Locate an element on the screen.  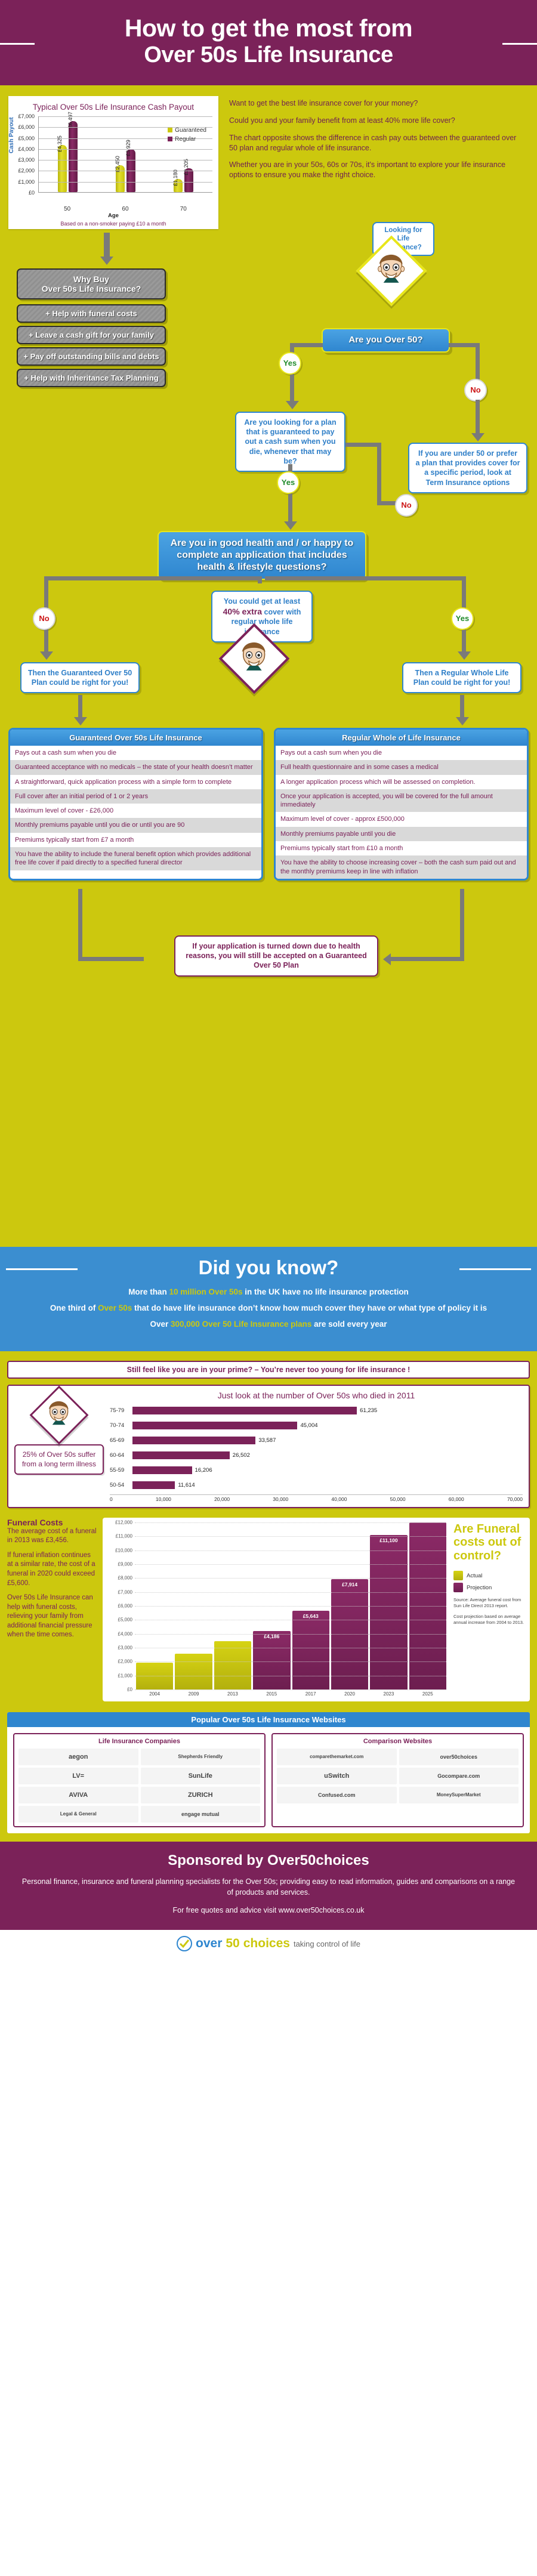
payout-ytick: £6,000 is located at coordinates (26, 127).